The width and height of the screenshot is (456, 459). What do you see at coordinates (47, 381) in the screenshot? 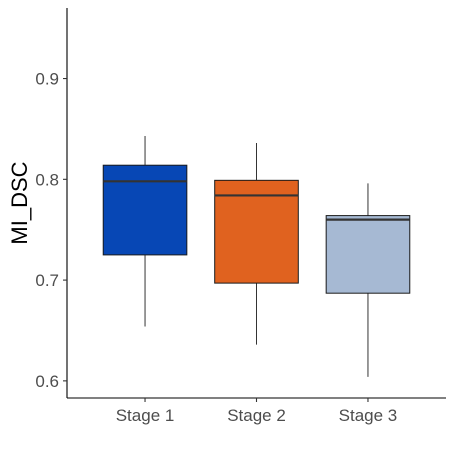
I see `y-tick-label: 0.6` at bounding box center [47, 381].